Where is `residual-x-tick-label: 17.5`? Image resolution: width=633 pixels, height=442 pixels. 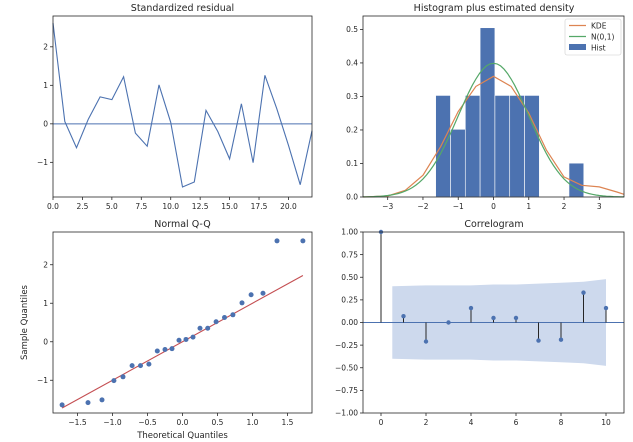 residual-x-tick-label: 17.5 is located at coordinates (259, 206).